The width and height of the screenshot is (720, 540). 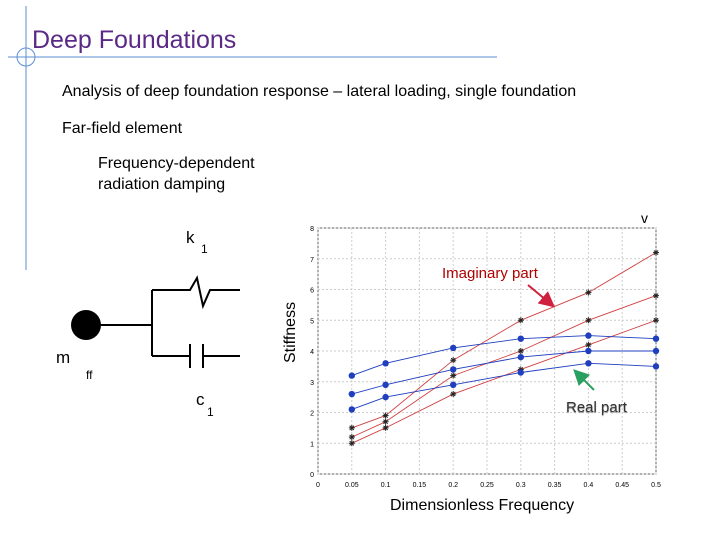 I want to click on x-axis-label: Dimensionless Frequency, so click(x=482, y=505).